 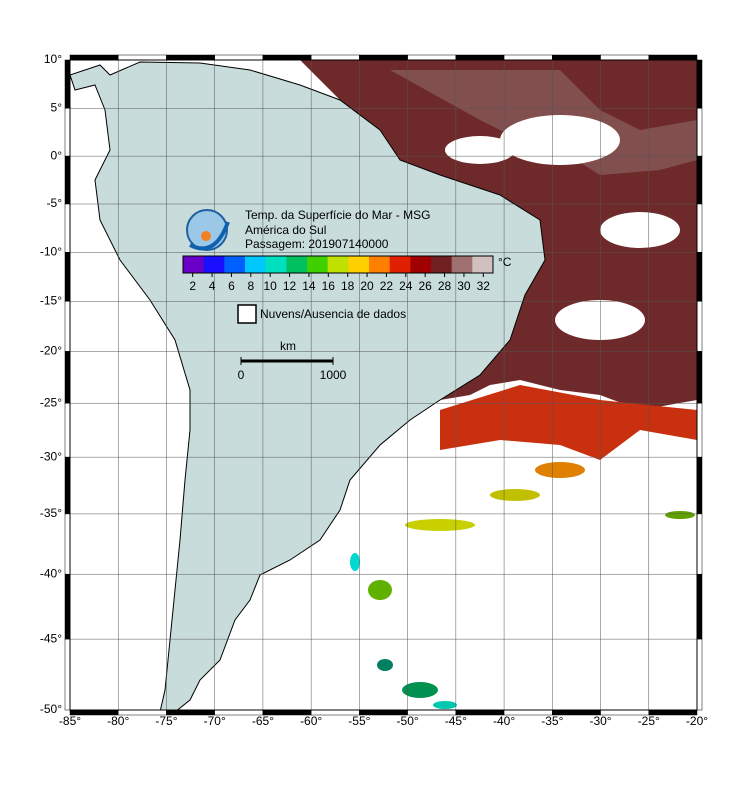 I want to click on colorbar-tick-label: 18, so click(x=348, y=286).